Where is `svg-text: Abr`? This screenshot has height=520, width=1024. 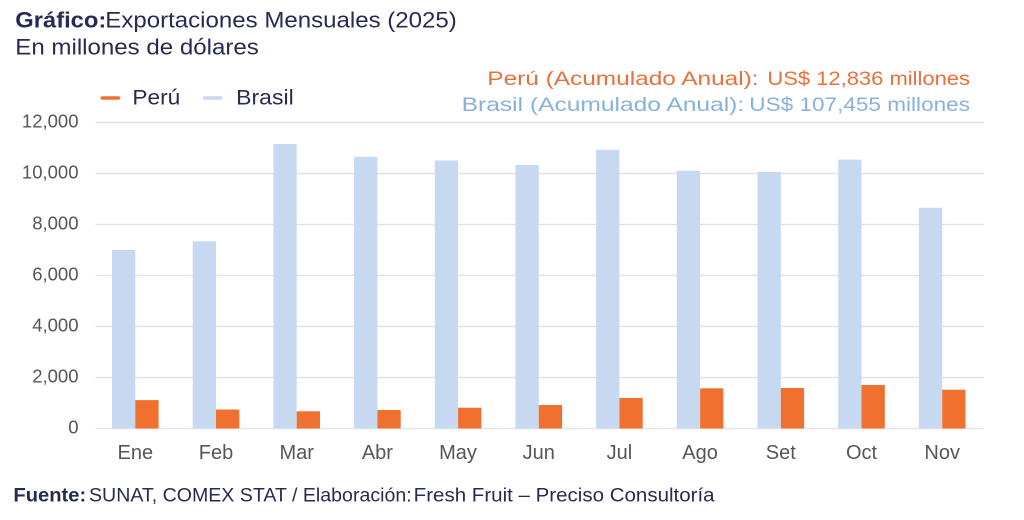 svg-text: Abr is located at coordinates (377, 453).